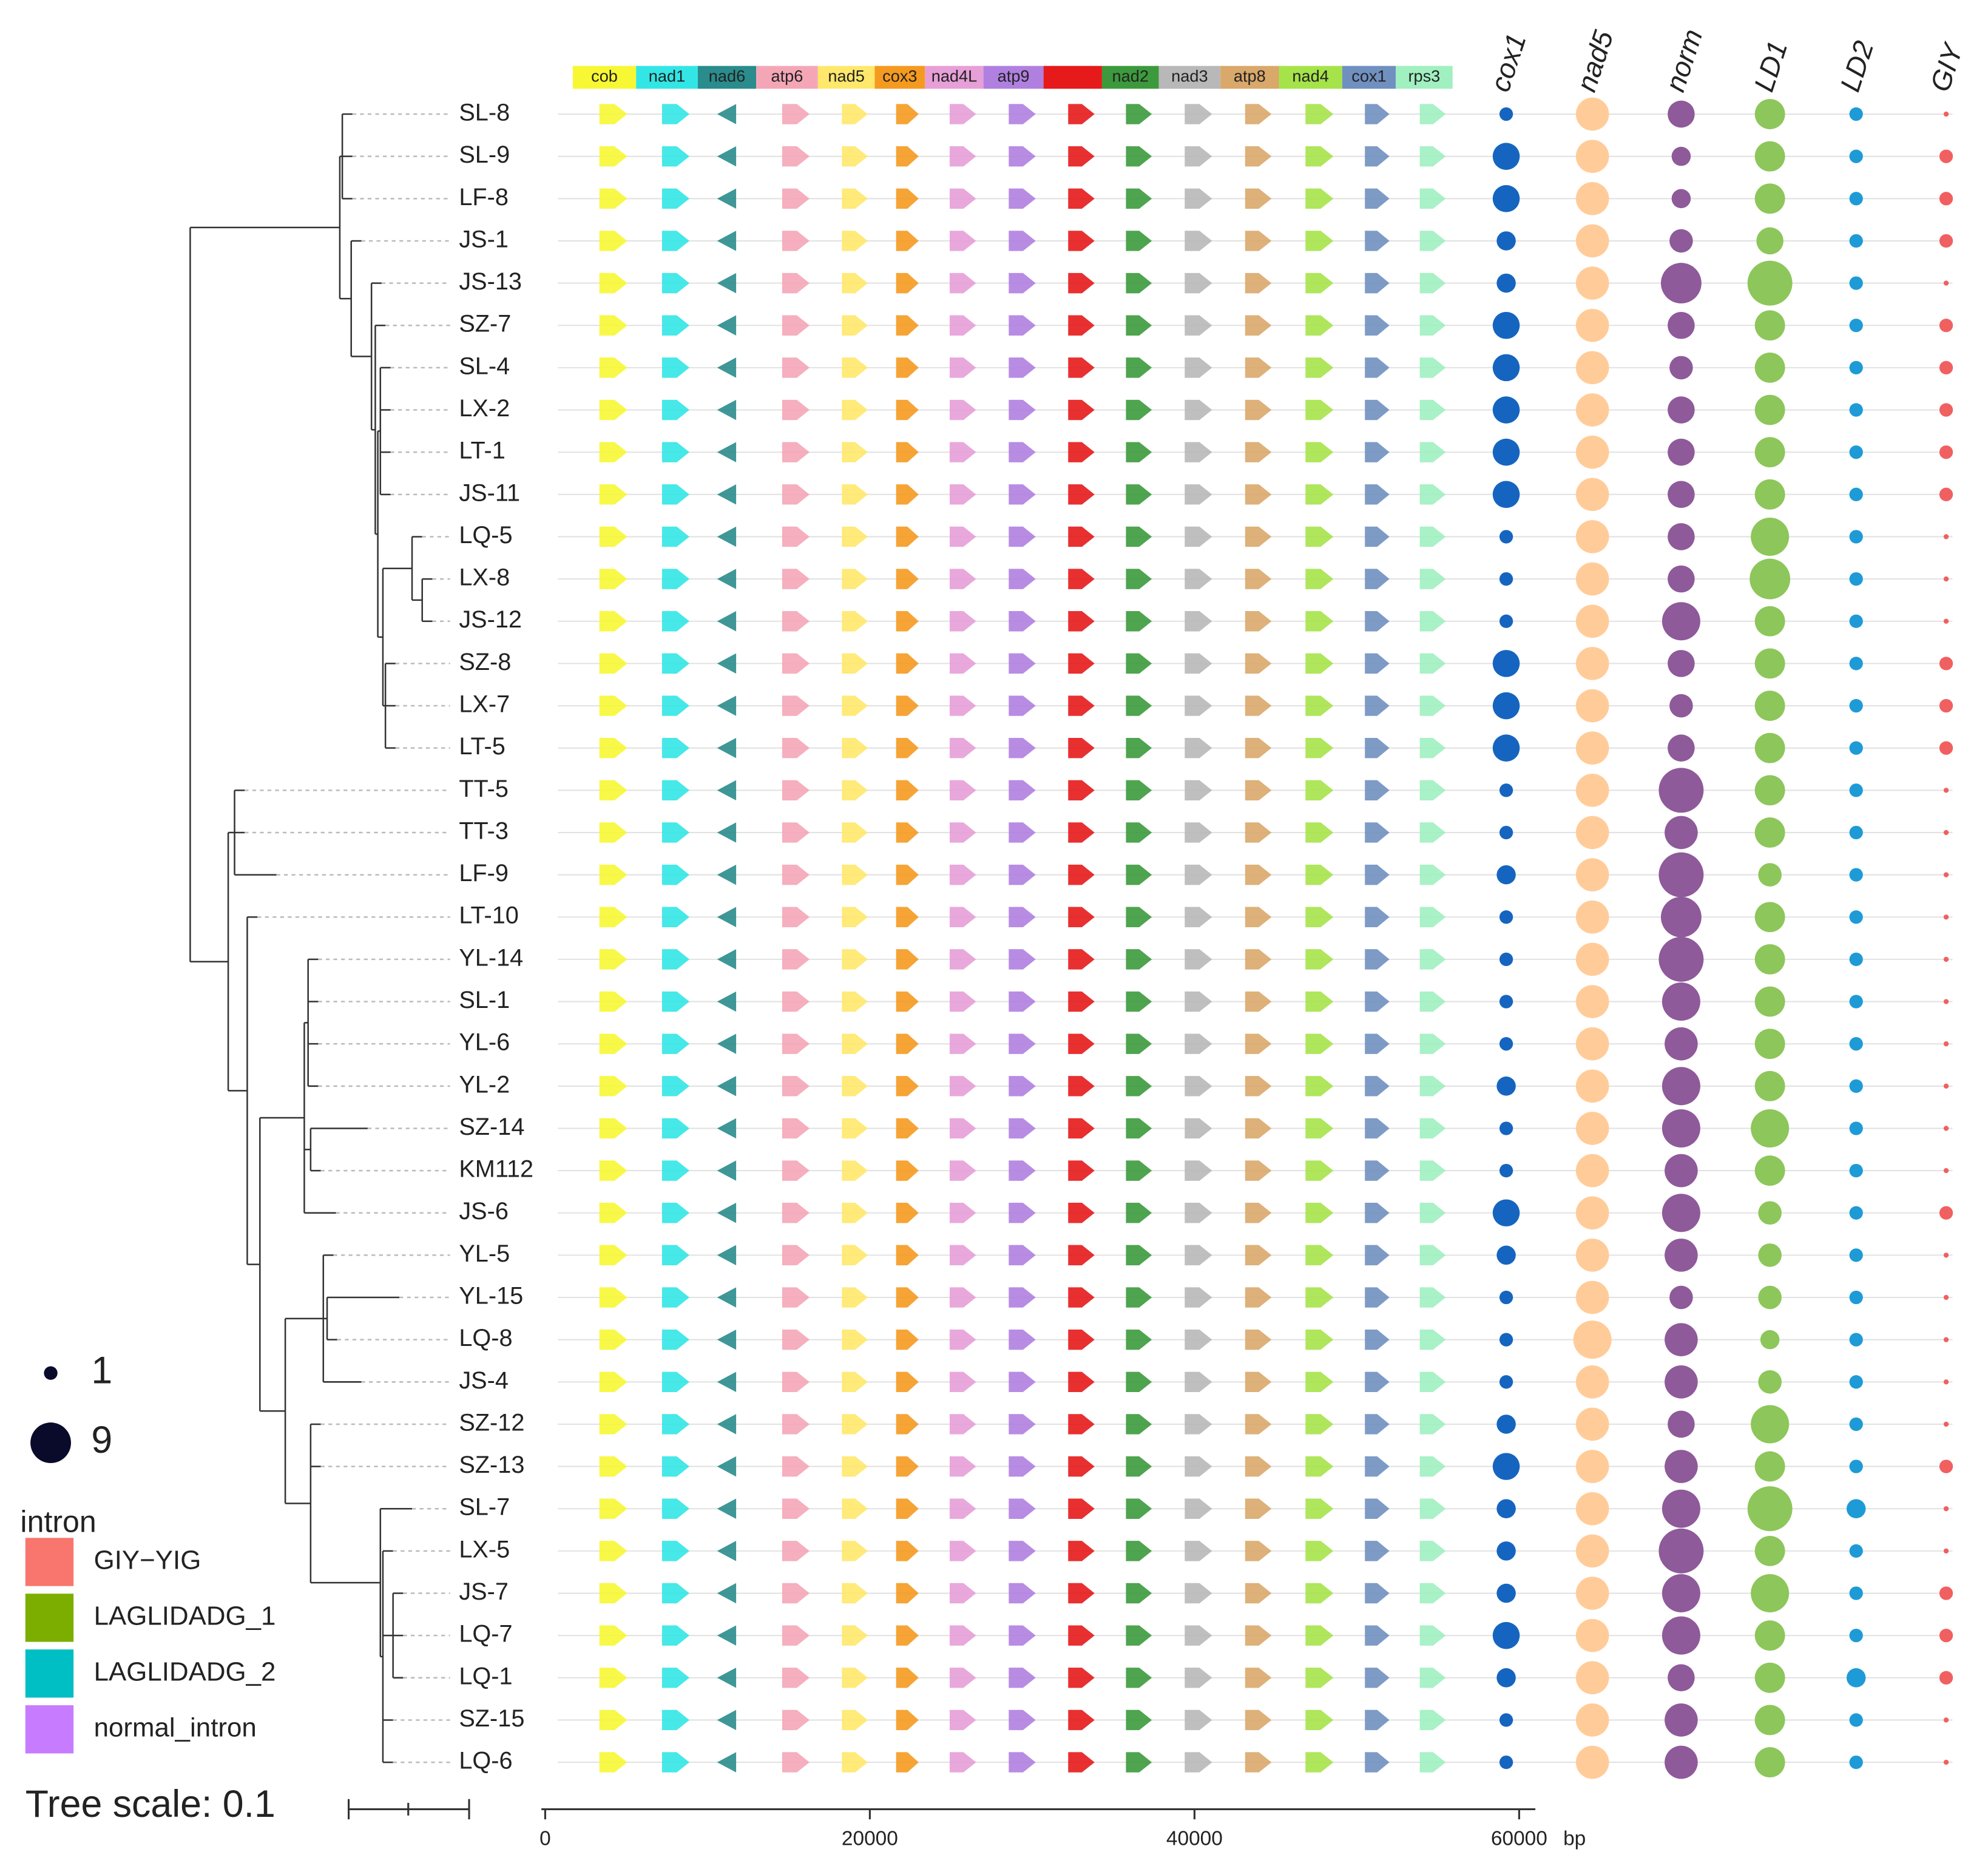 This screenshot has width=1988, height=1866. I want to click on strain-label: LT-10, so click(489, 915).